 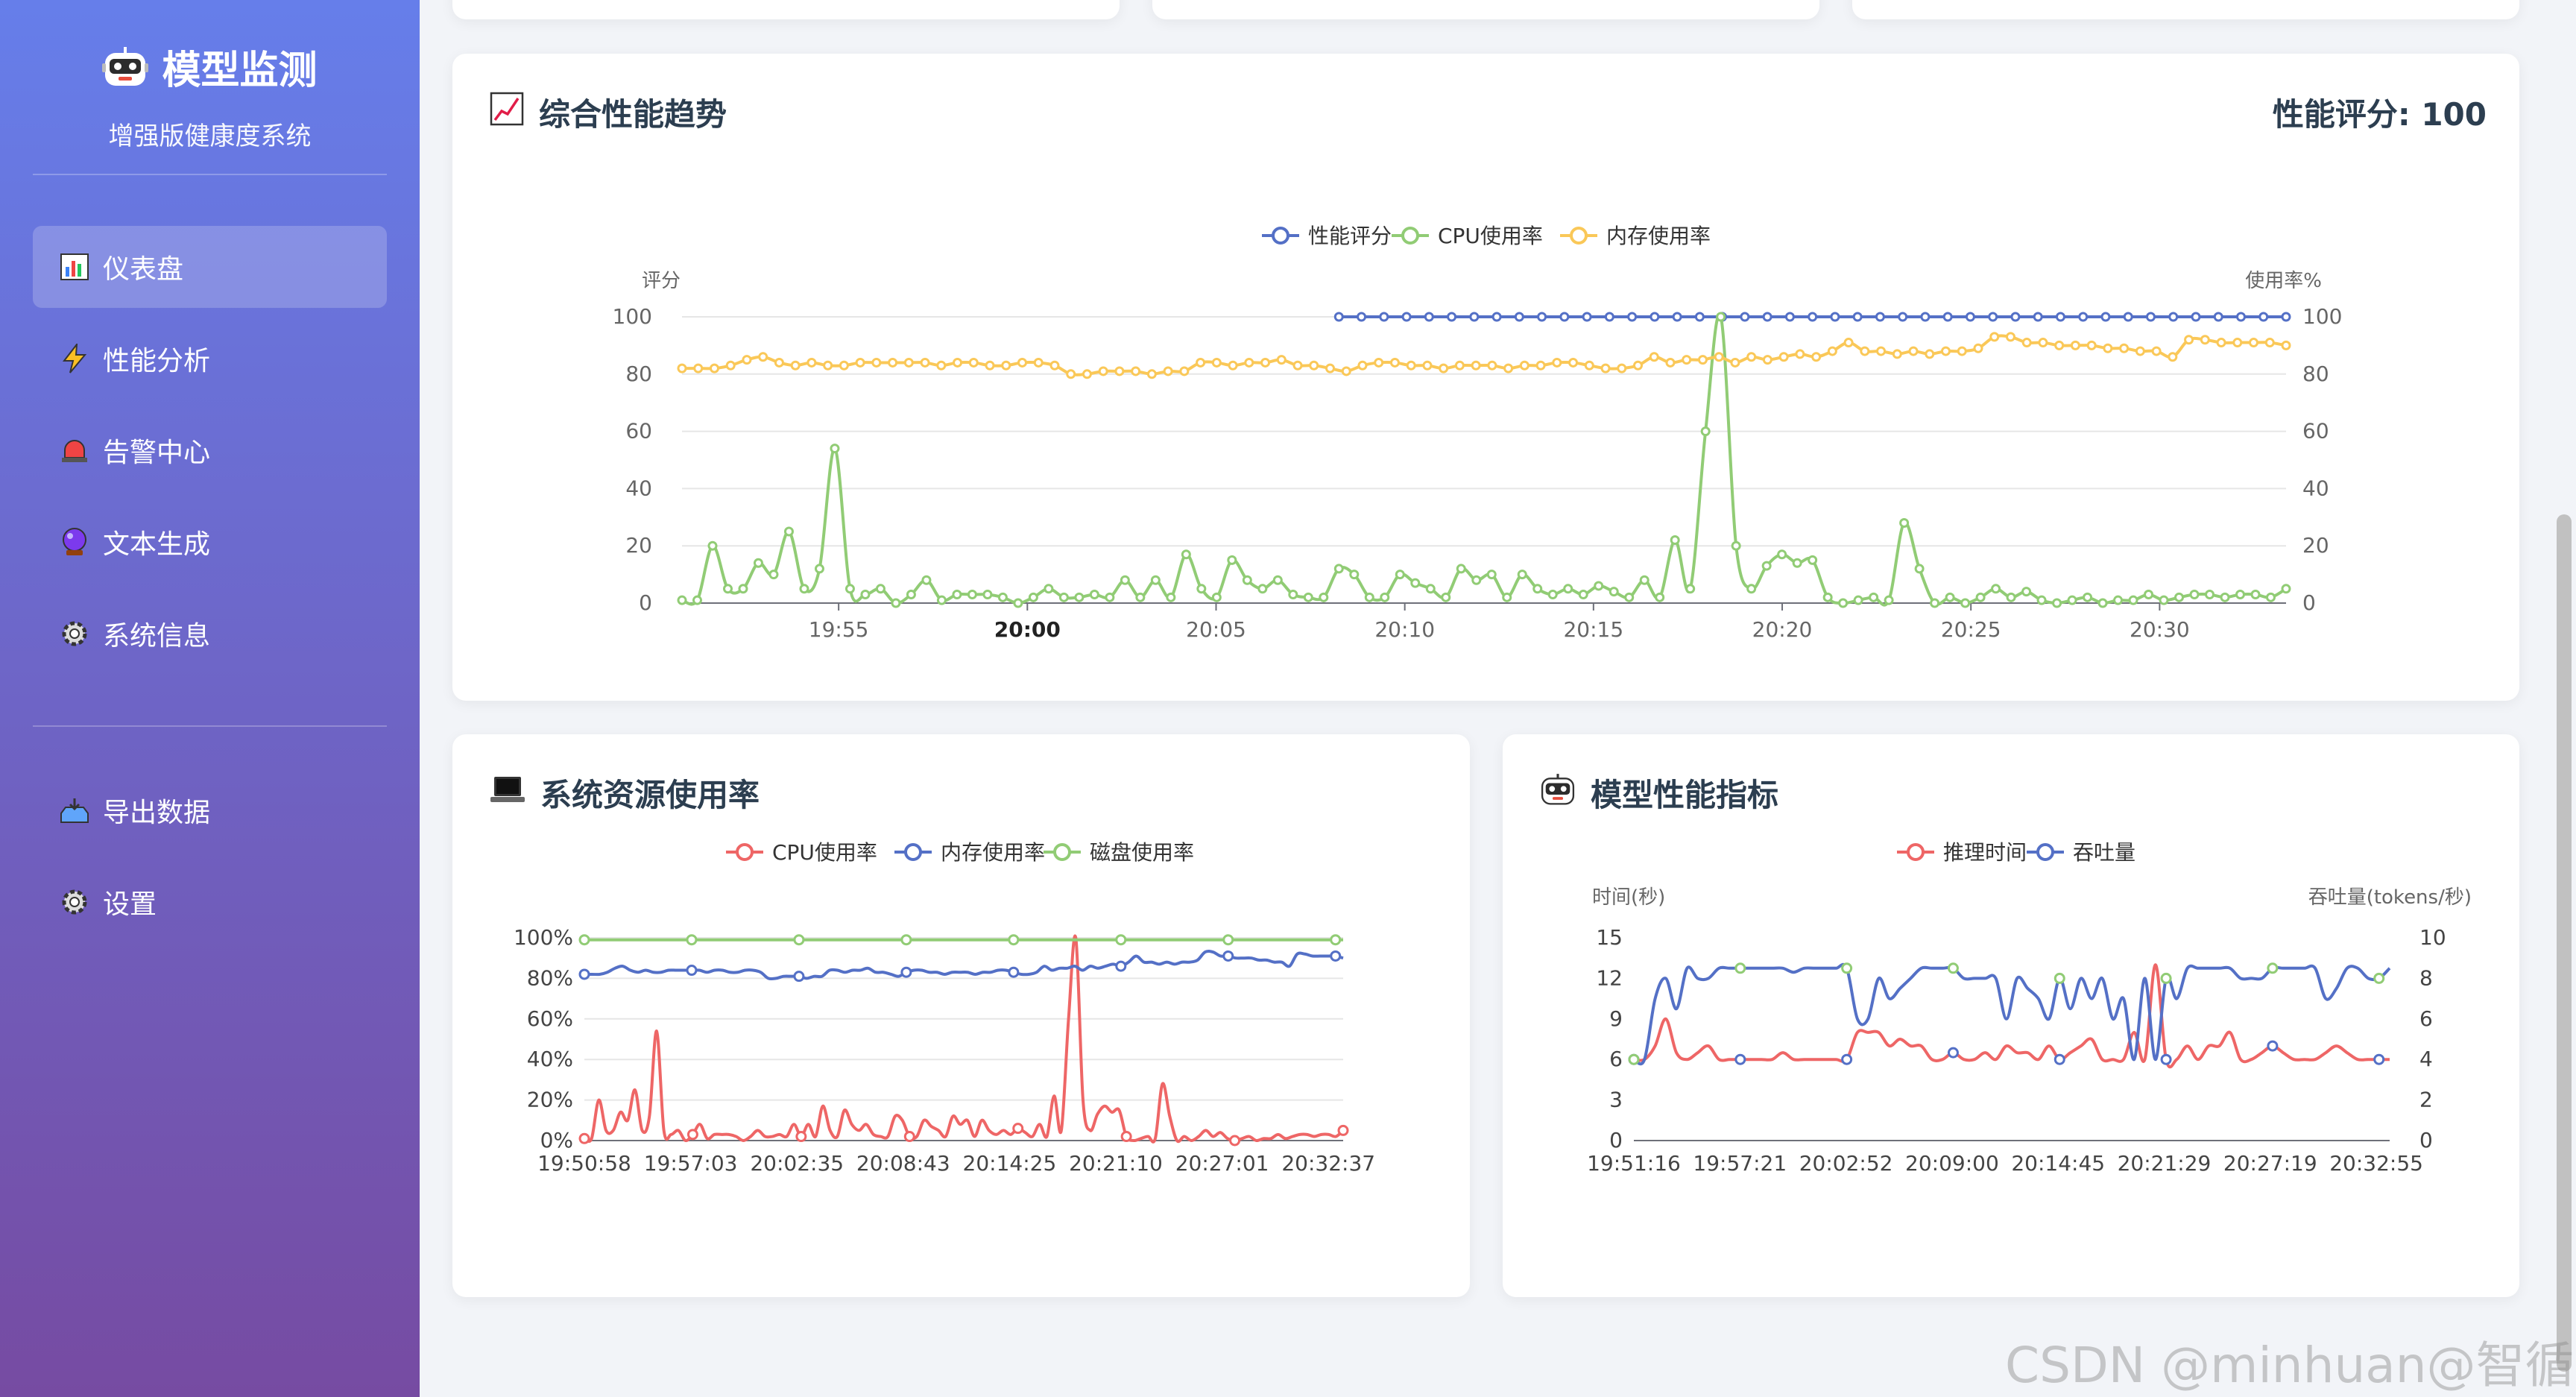 What do you see at coordinates (2009, 1016) in the screenshot?
I see `series-推理时间` at bounding box center [2009, 1016].